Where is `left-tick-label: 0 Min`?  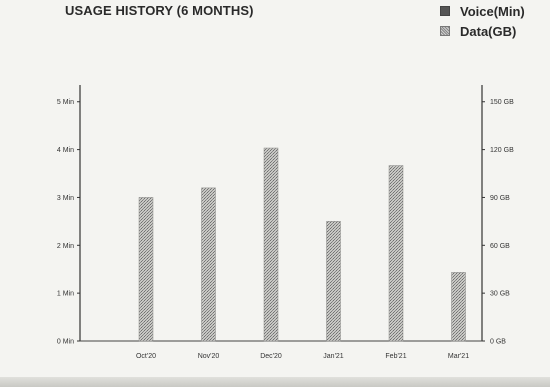
left-tick-label: 0 Min is located at coordinates (65, 342).